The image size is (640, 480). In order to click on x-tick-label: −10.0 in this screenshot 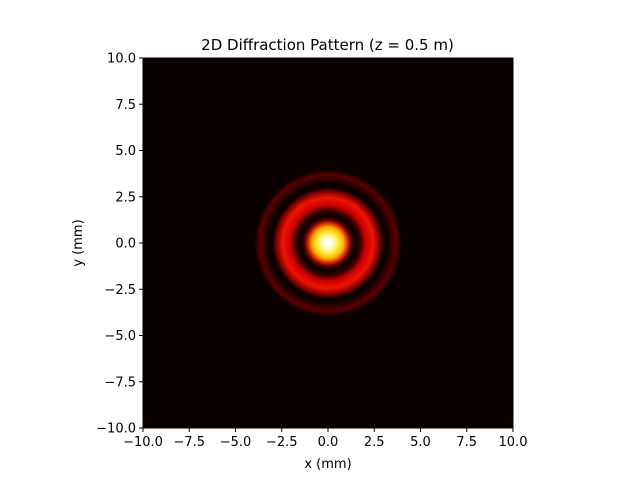, I will do `click(143, 442)`.